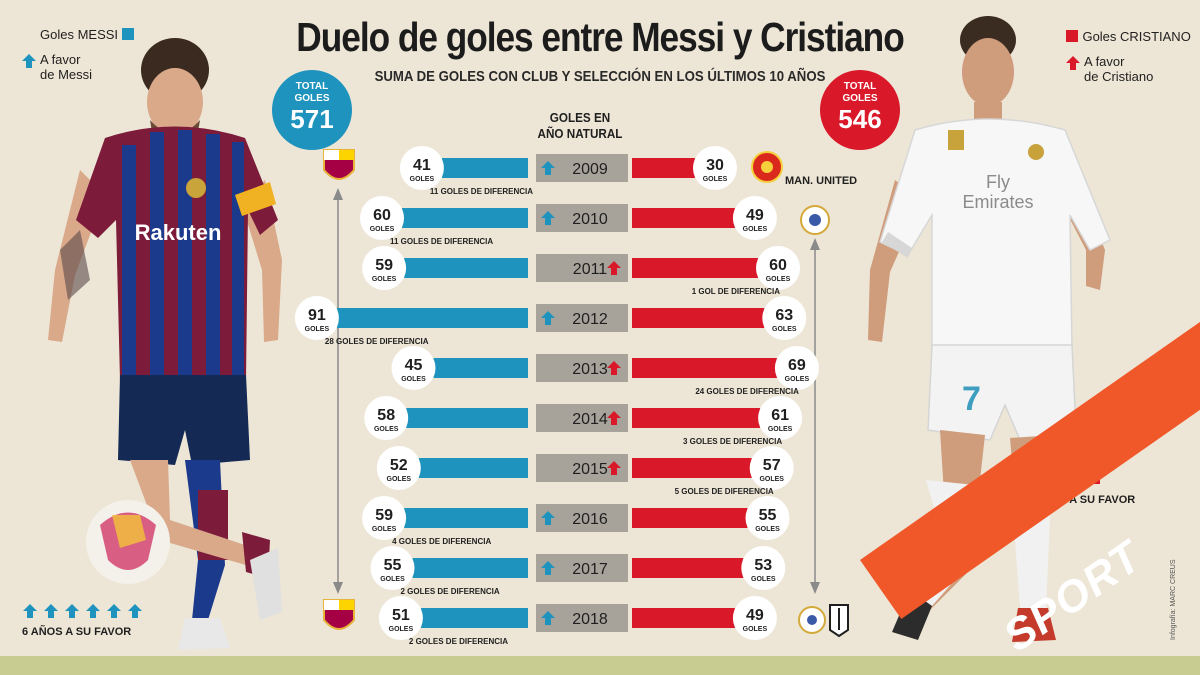  I want to click on difference-label: 11 GOLES DE DIFERENCIA, so click(441, 241).